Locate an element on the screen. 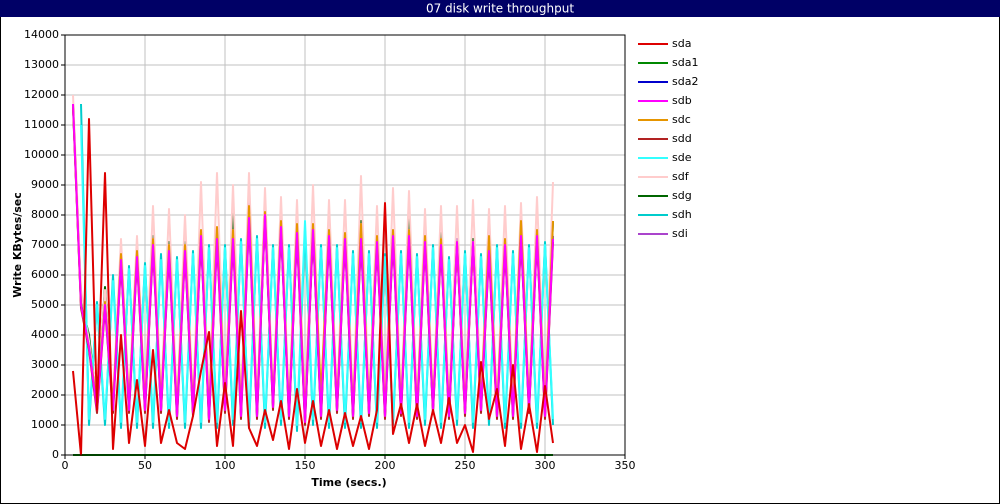 The image size is (1000, 504). y-tick-label: 0 is located at coordinates (55, 454).